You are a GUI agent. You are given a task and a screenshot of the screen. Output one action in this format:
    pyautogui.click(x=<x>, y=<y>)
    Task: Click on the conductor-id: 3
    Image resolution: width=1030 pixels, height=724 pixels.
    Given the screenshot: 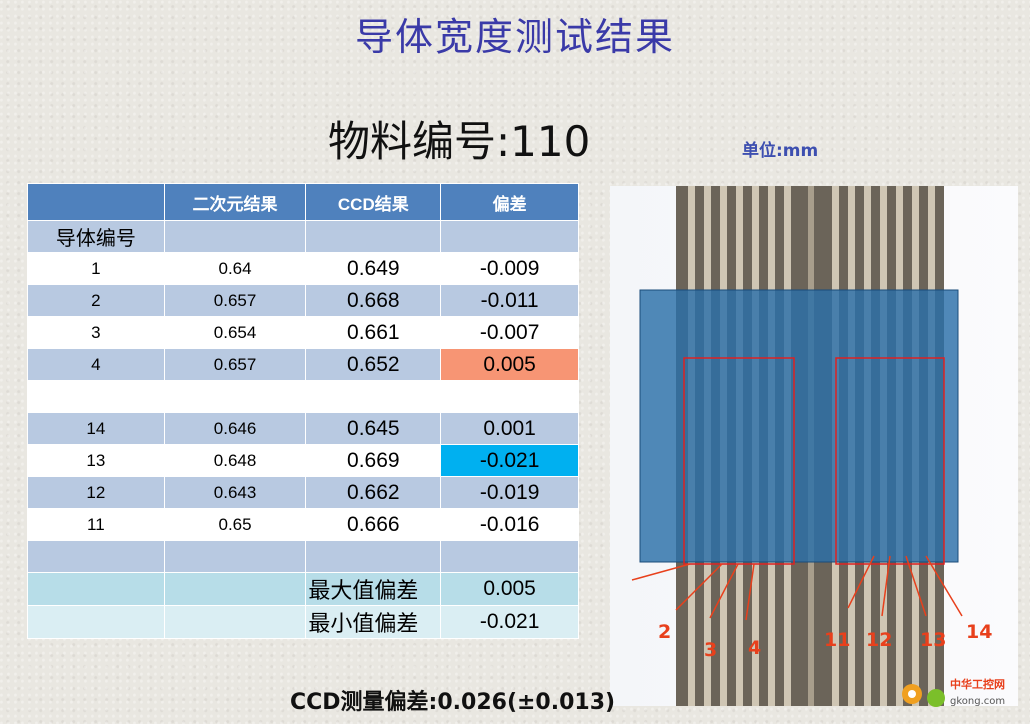 What is the action you would take?
    pyautogui.click(x=96, y=332)
    